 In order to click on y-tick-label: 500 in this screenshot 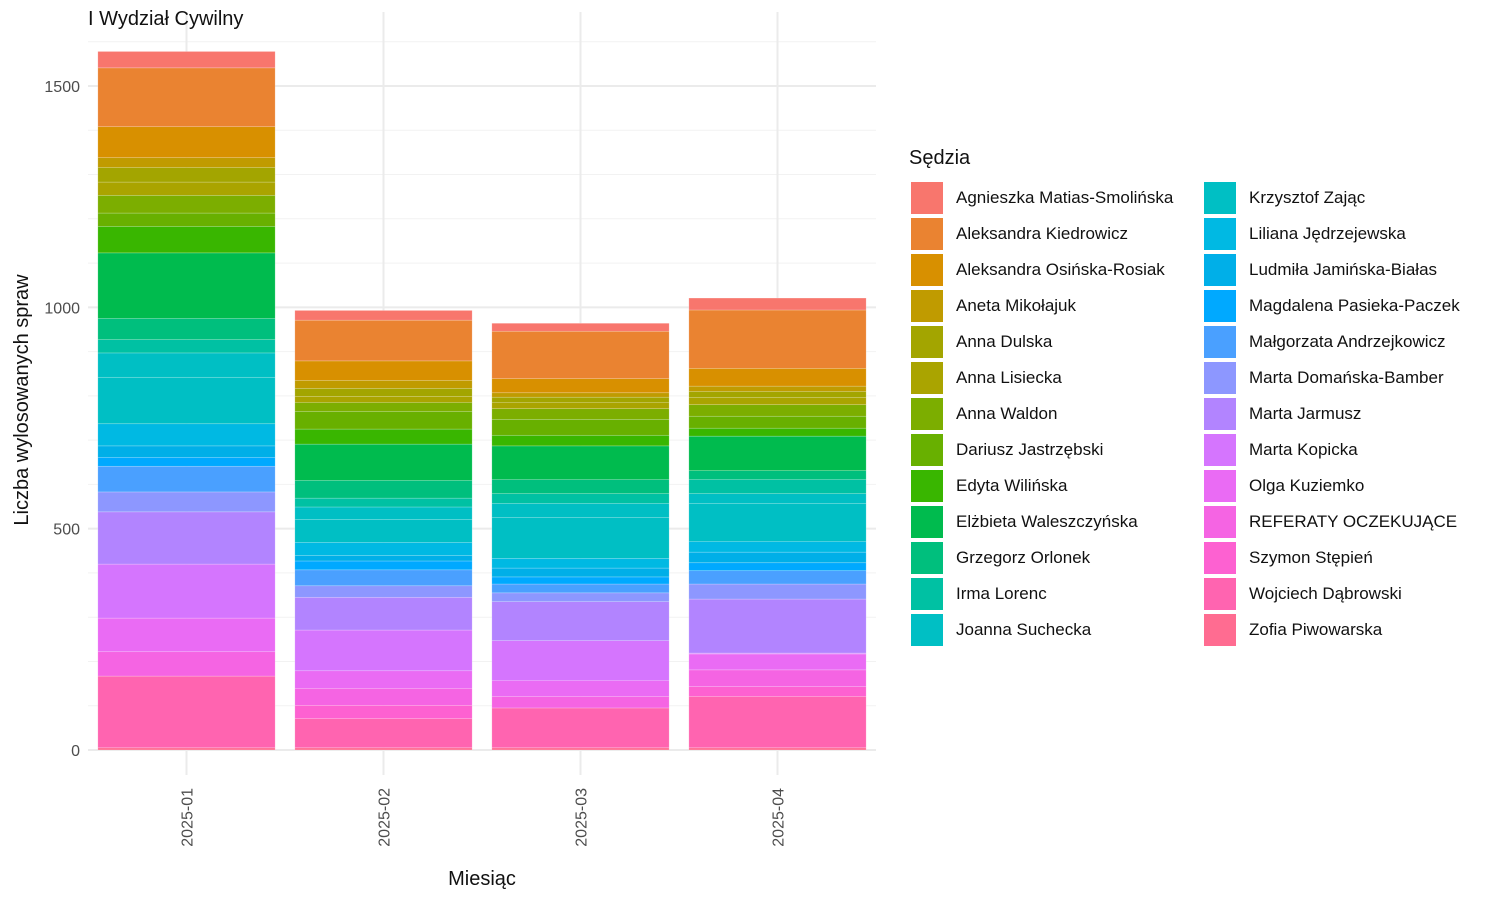, I will do `click(66, 530)`.